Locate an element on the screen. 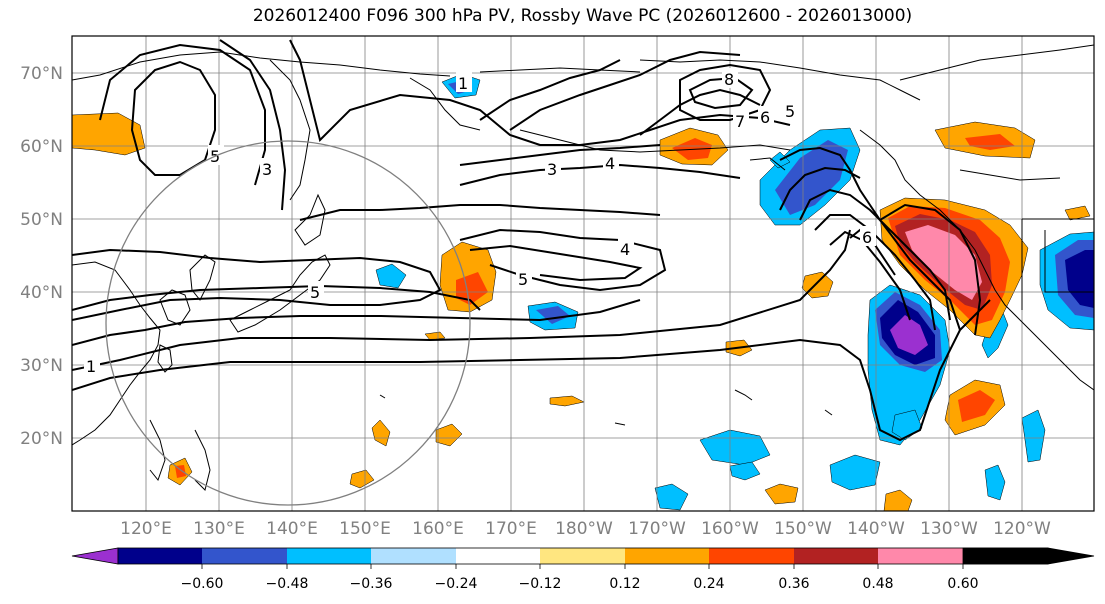 The width and height of the screenshot is (1105, 604). colorbar-tick-label: 0.12 is located at coordinates (624, 584).